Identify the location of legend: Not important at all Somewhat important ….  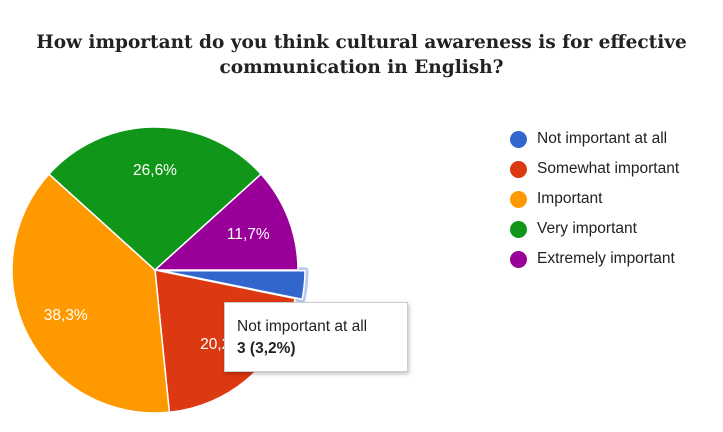
(594, 199).